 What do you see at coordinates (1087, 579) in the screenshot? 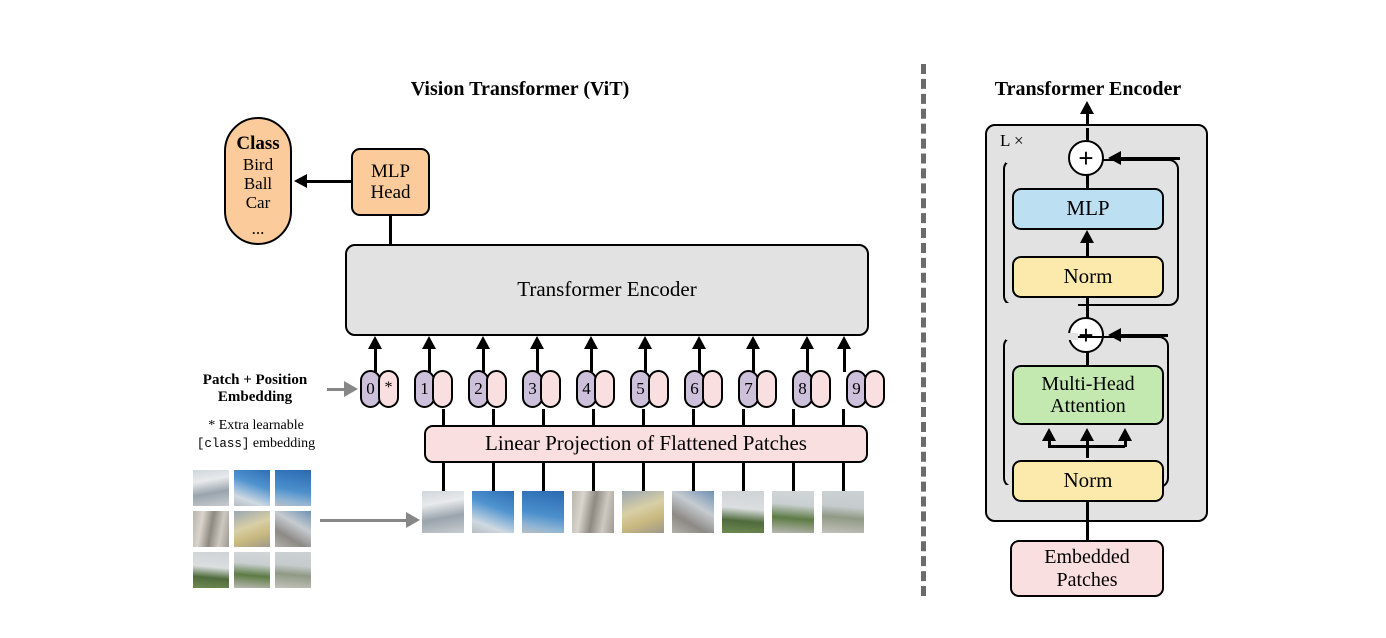
I see `embedded-patches-line2: Patches` at bounding box center [1087, 579].